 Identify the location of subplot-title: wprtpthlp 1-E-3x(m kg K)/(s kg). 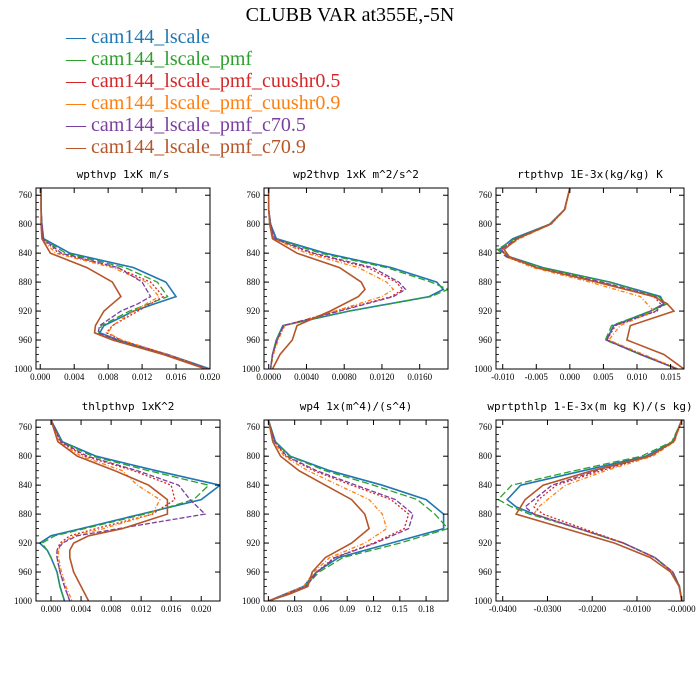
(589, 406).